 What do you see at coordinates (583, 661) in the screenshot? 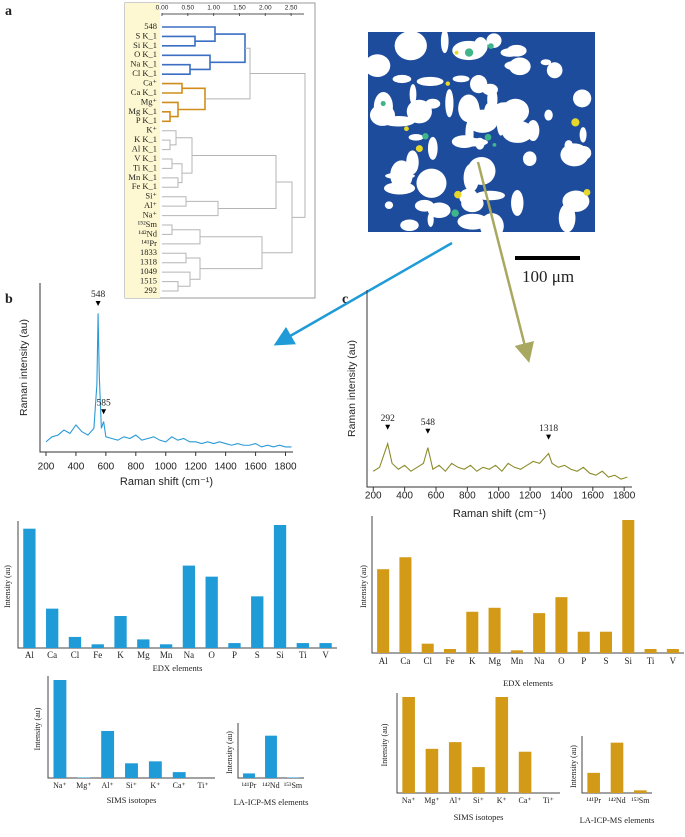
I see `x-tick-label: P` at bounding box center [583, 661].